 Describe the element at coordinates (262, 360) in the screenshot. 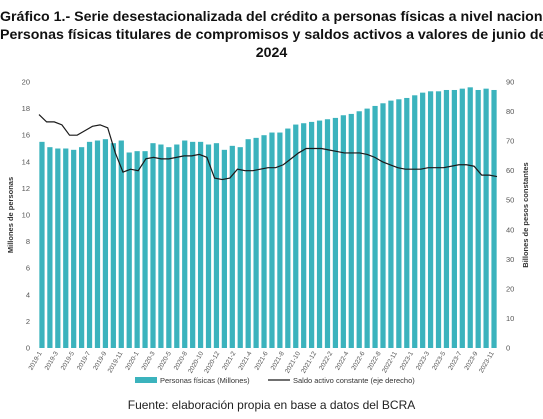

I see `x-tick-label: 2021-6` at that location.